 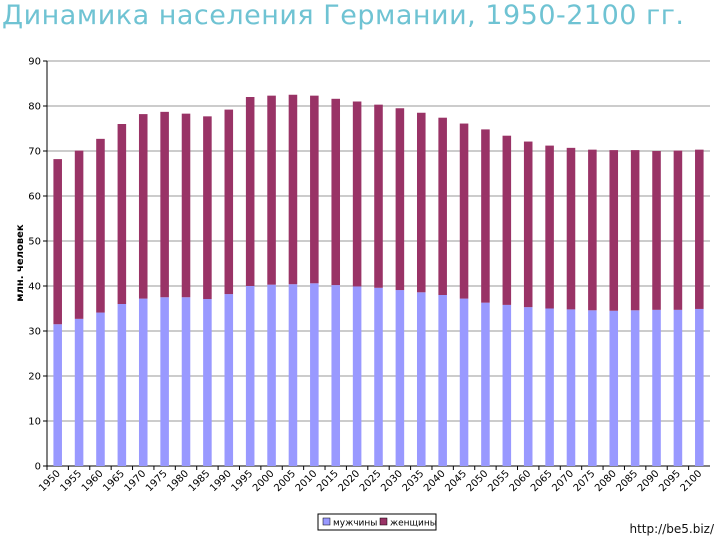 What do you see at coordinates (285, 481) in the screenshot?
I see `x-tick-label: 2005` at bounding box center [285, 481].